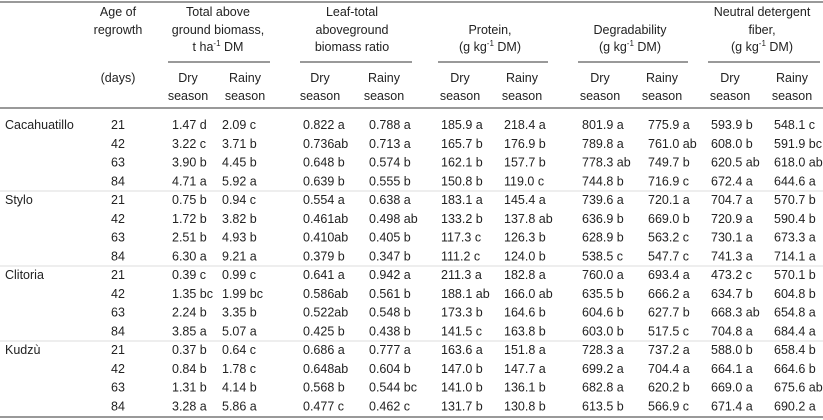 The height and width of the screenshot is (420, 823). What do you see at coordinates (390, 125) in the screenshot?
I see `value-cell: 0.788 a` at bounding box center [390, 125].